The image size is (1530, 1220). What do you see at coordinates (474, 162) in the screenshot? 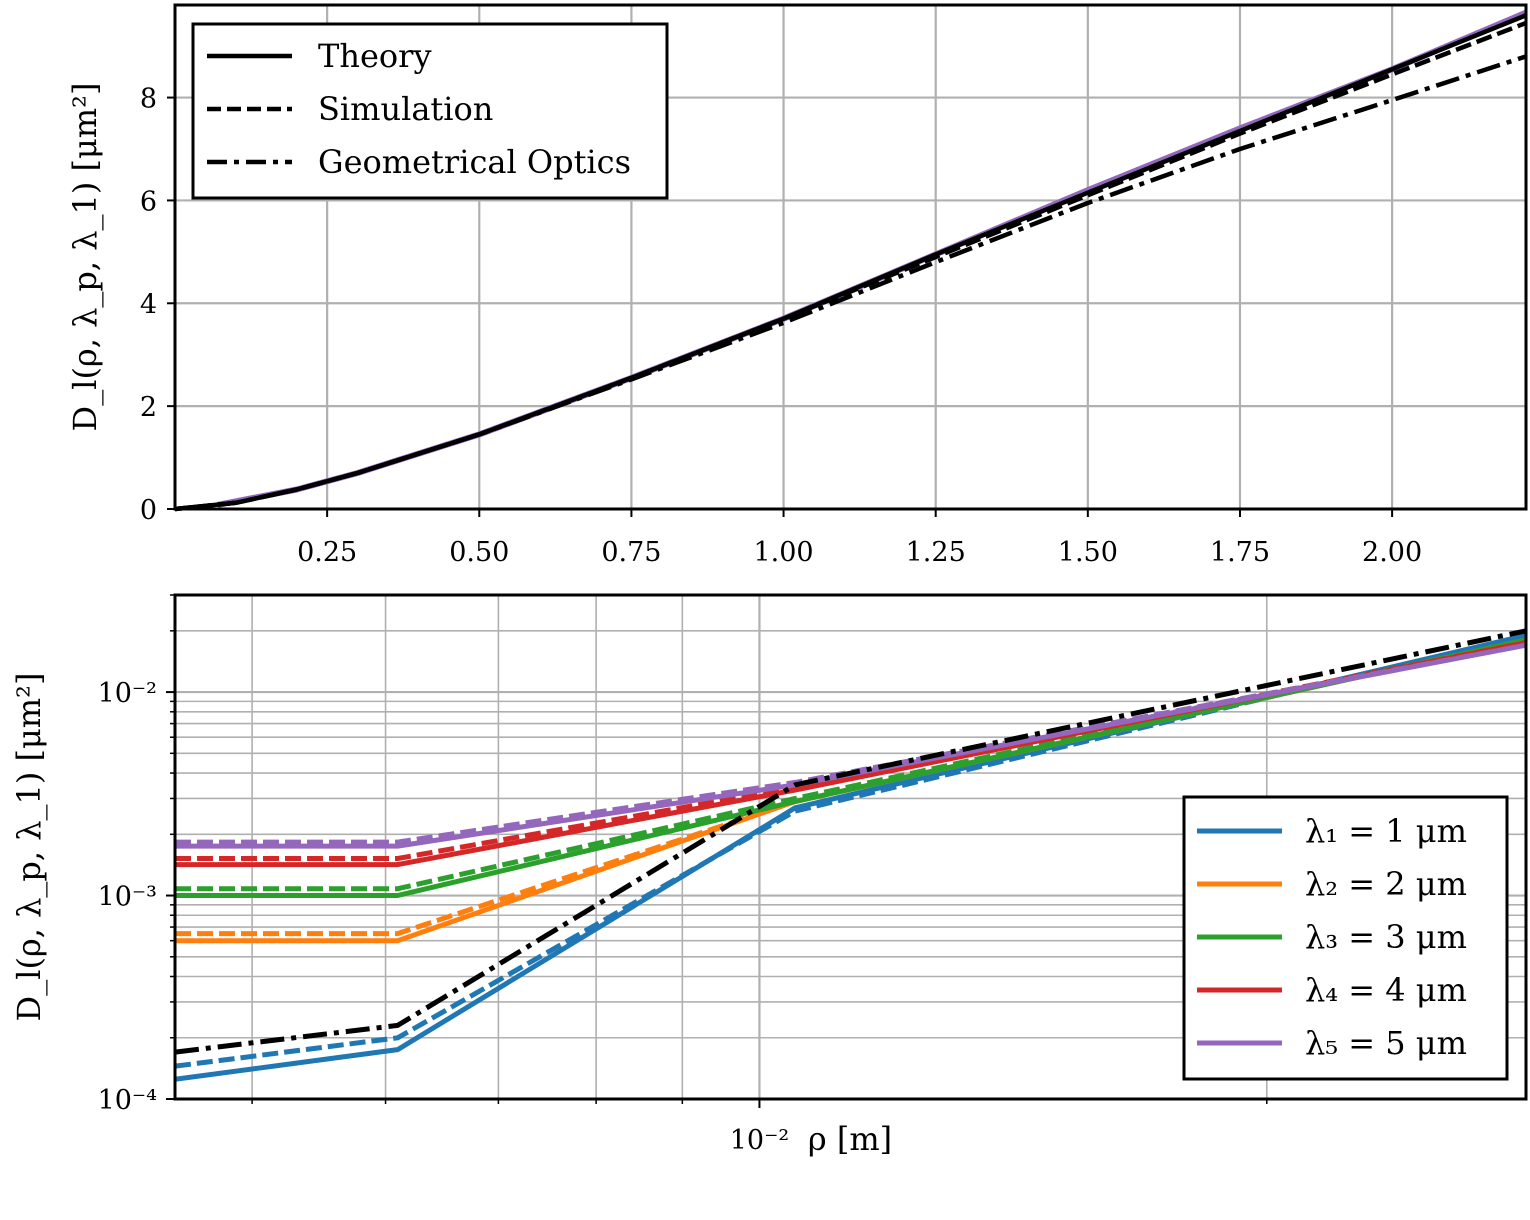
I see `style-legend-label: Geometrical Optics` at bounding box center [474, 162].